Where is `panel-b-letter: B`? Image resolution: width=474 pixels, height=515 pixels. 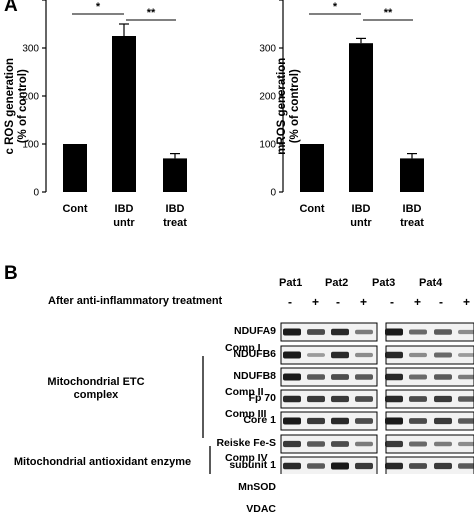
panel-b-letter: B is located at coordinates (11, 273).